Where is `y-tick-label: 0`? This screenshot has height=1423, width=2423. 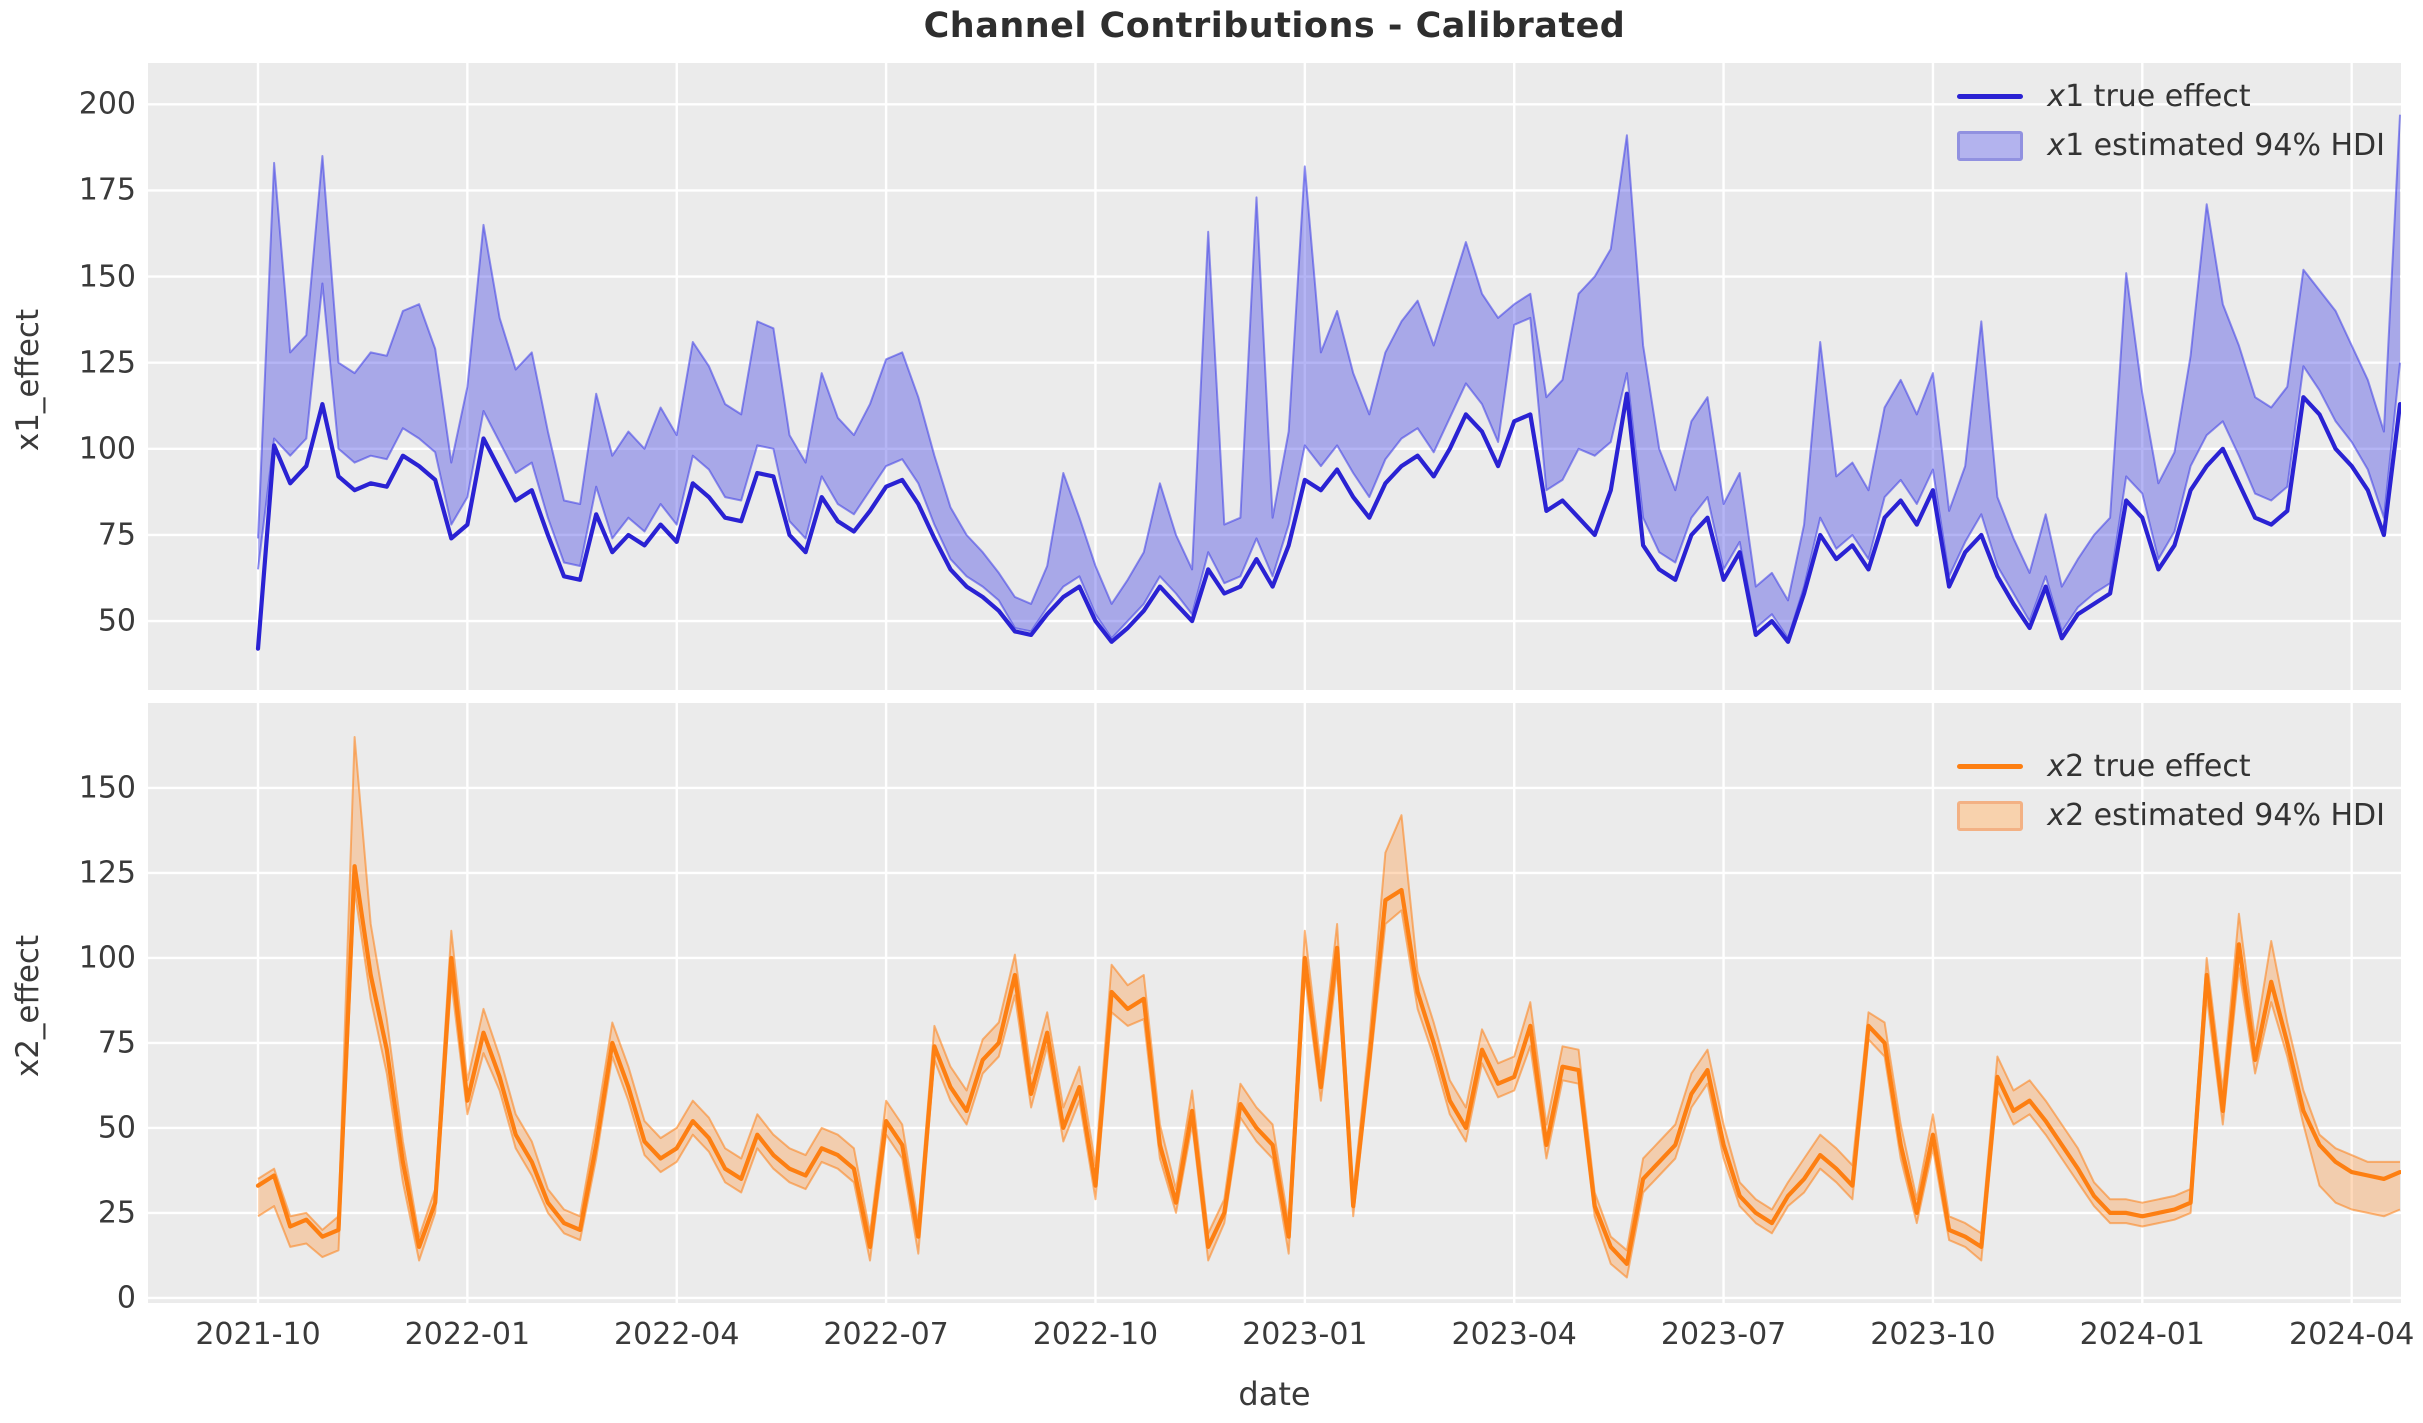
y-tick-label: 0 is located at coordinates (126, 1298).